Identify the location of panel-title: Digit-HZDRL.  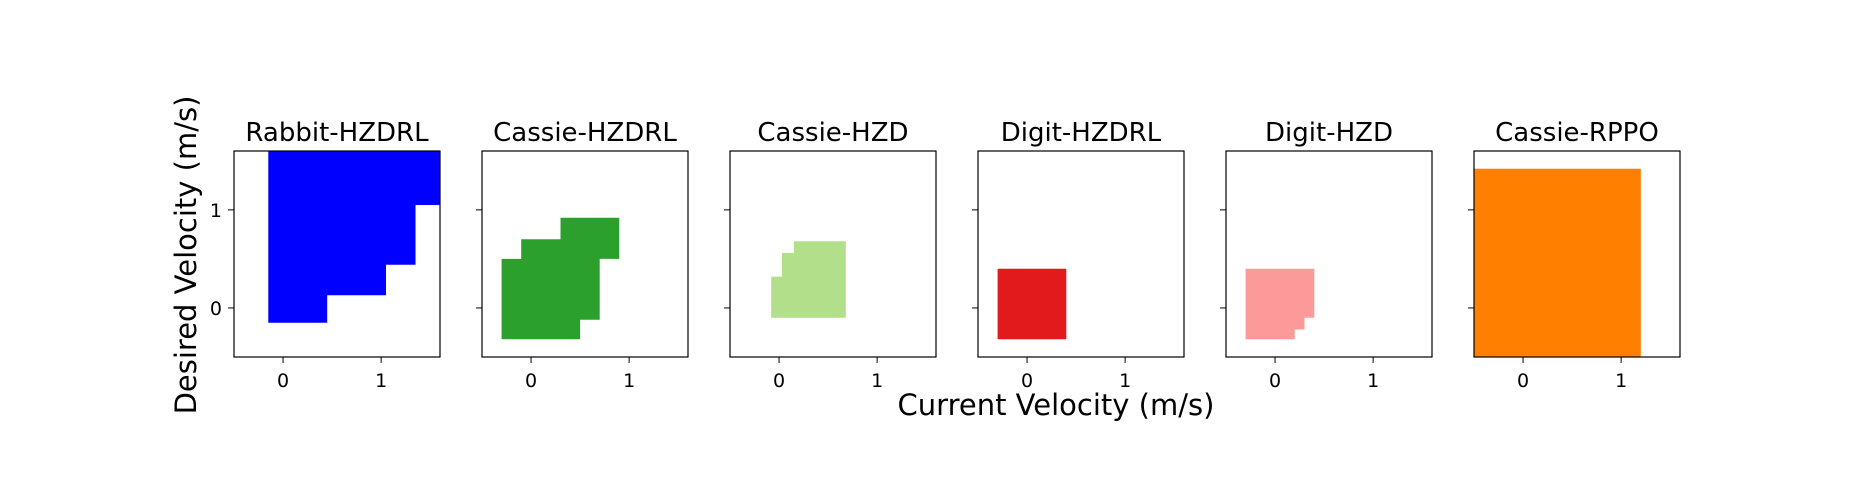
(1081, 133).